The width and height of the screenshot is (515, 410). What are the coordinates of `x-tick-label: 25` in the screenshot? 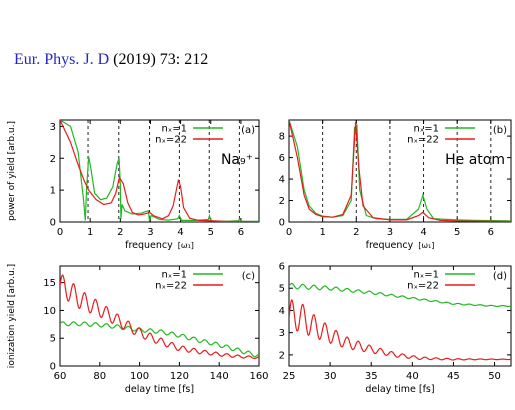 It's located at (289, 376).